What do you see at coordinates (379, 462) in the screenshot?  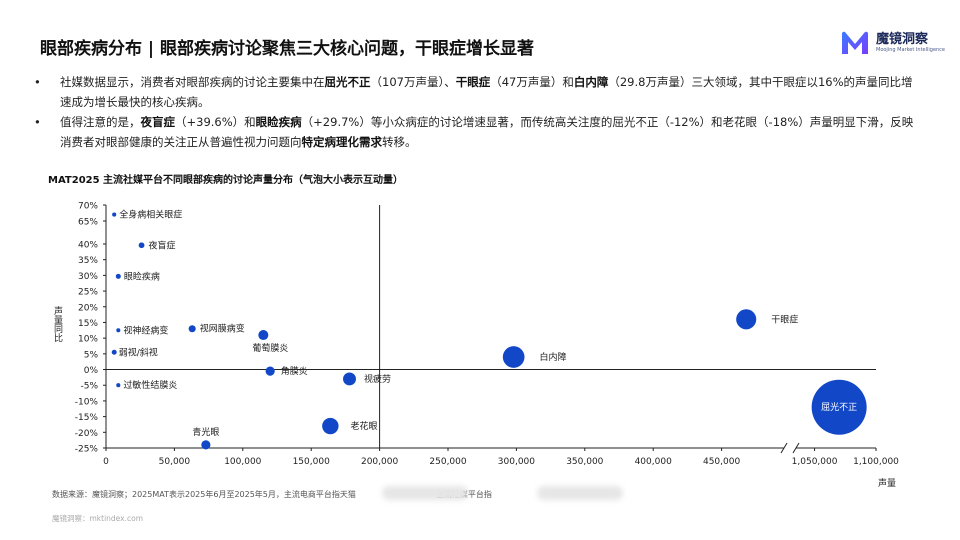 I see `x-tick-label: 200,000` at bounding box center [379, 462].